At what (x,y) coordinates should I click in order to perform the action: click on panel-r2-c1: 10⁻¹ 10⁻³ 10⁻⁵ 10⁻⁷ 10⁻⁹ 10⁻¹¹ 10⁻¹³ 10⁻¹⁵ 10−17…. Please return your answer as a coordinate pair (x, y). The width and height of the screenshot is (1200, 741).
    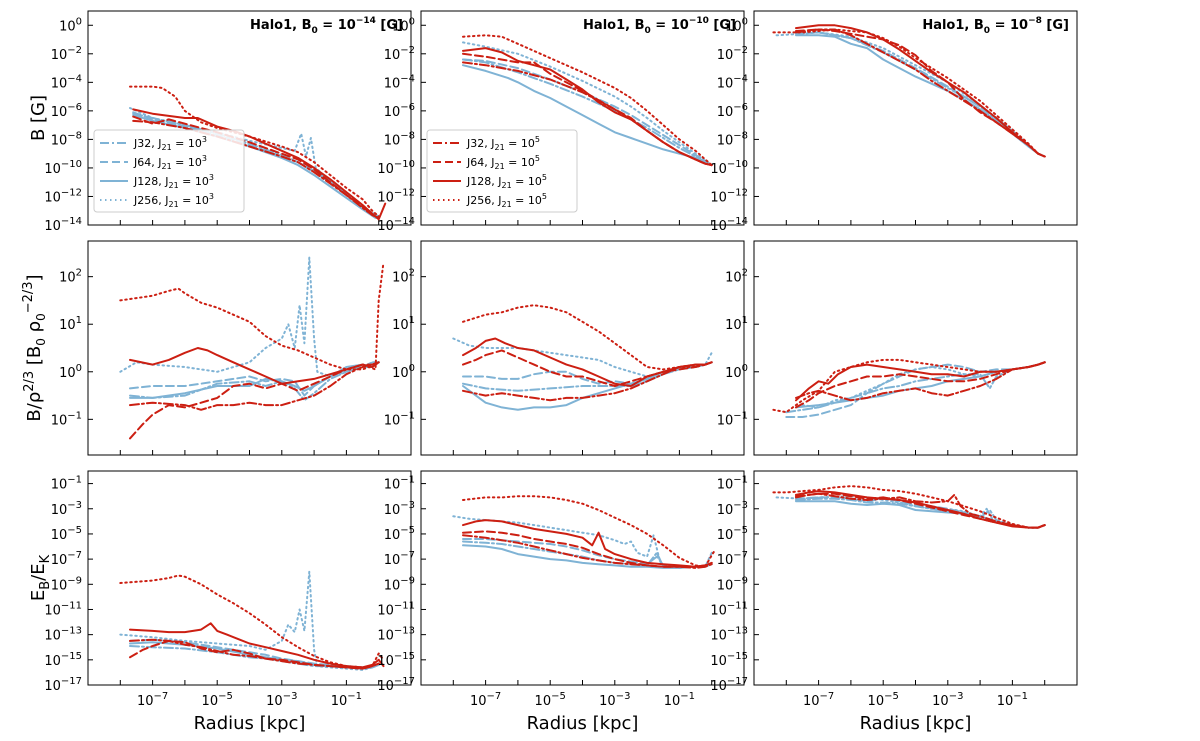
    Looking at the image, I should click on (561, 602).